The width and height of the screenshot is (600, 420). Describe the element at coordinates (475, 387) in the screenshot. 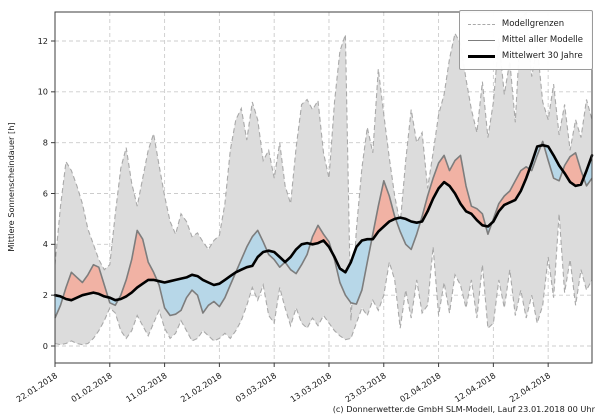

I see `x-tick-label: 12.04.2018` at that location.